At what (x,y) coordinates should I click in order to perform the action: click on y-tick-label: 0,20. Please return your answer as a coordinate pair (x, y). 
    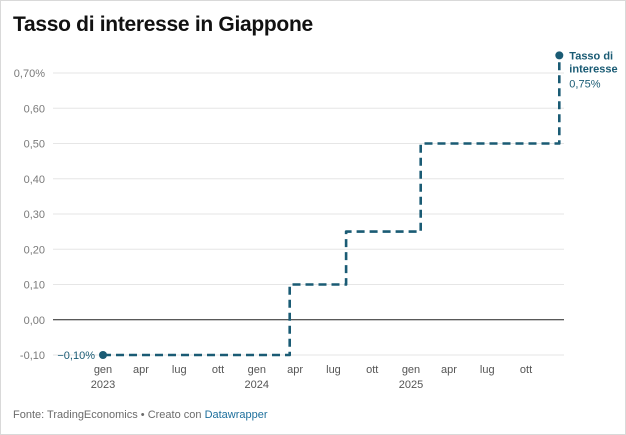
    Looking at the image, I should click on (34, 250).